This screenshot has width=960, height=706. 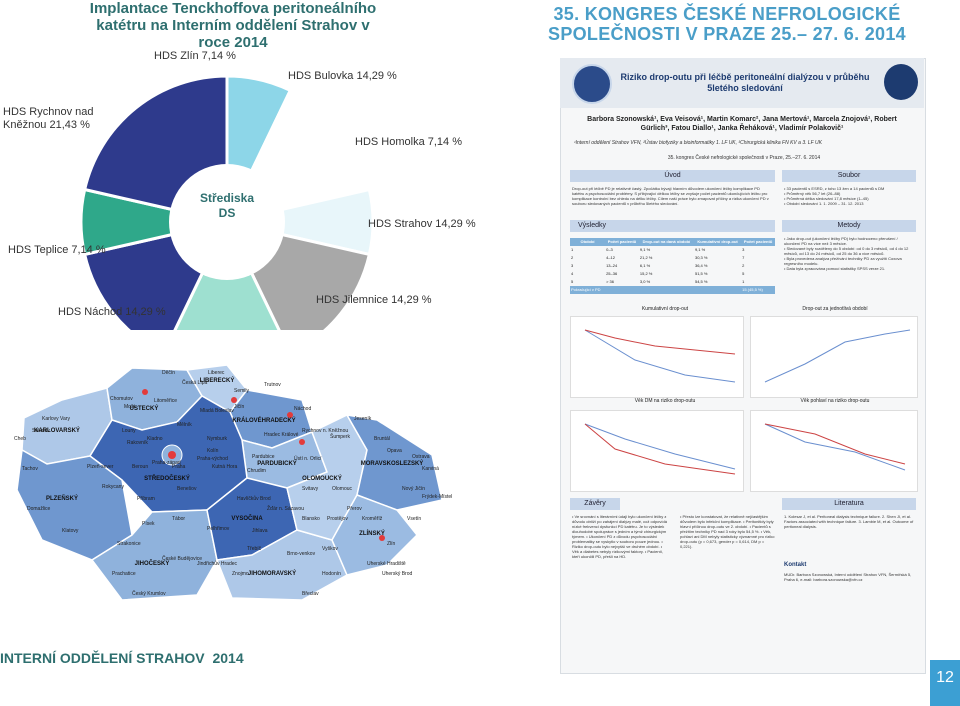 What do you see at coordinates (397, 574) in the screenshot?
I see `city-label: Uherský Brod` at bounding box center [397, 574].